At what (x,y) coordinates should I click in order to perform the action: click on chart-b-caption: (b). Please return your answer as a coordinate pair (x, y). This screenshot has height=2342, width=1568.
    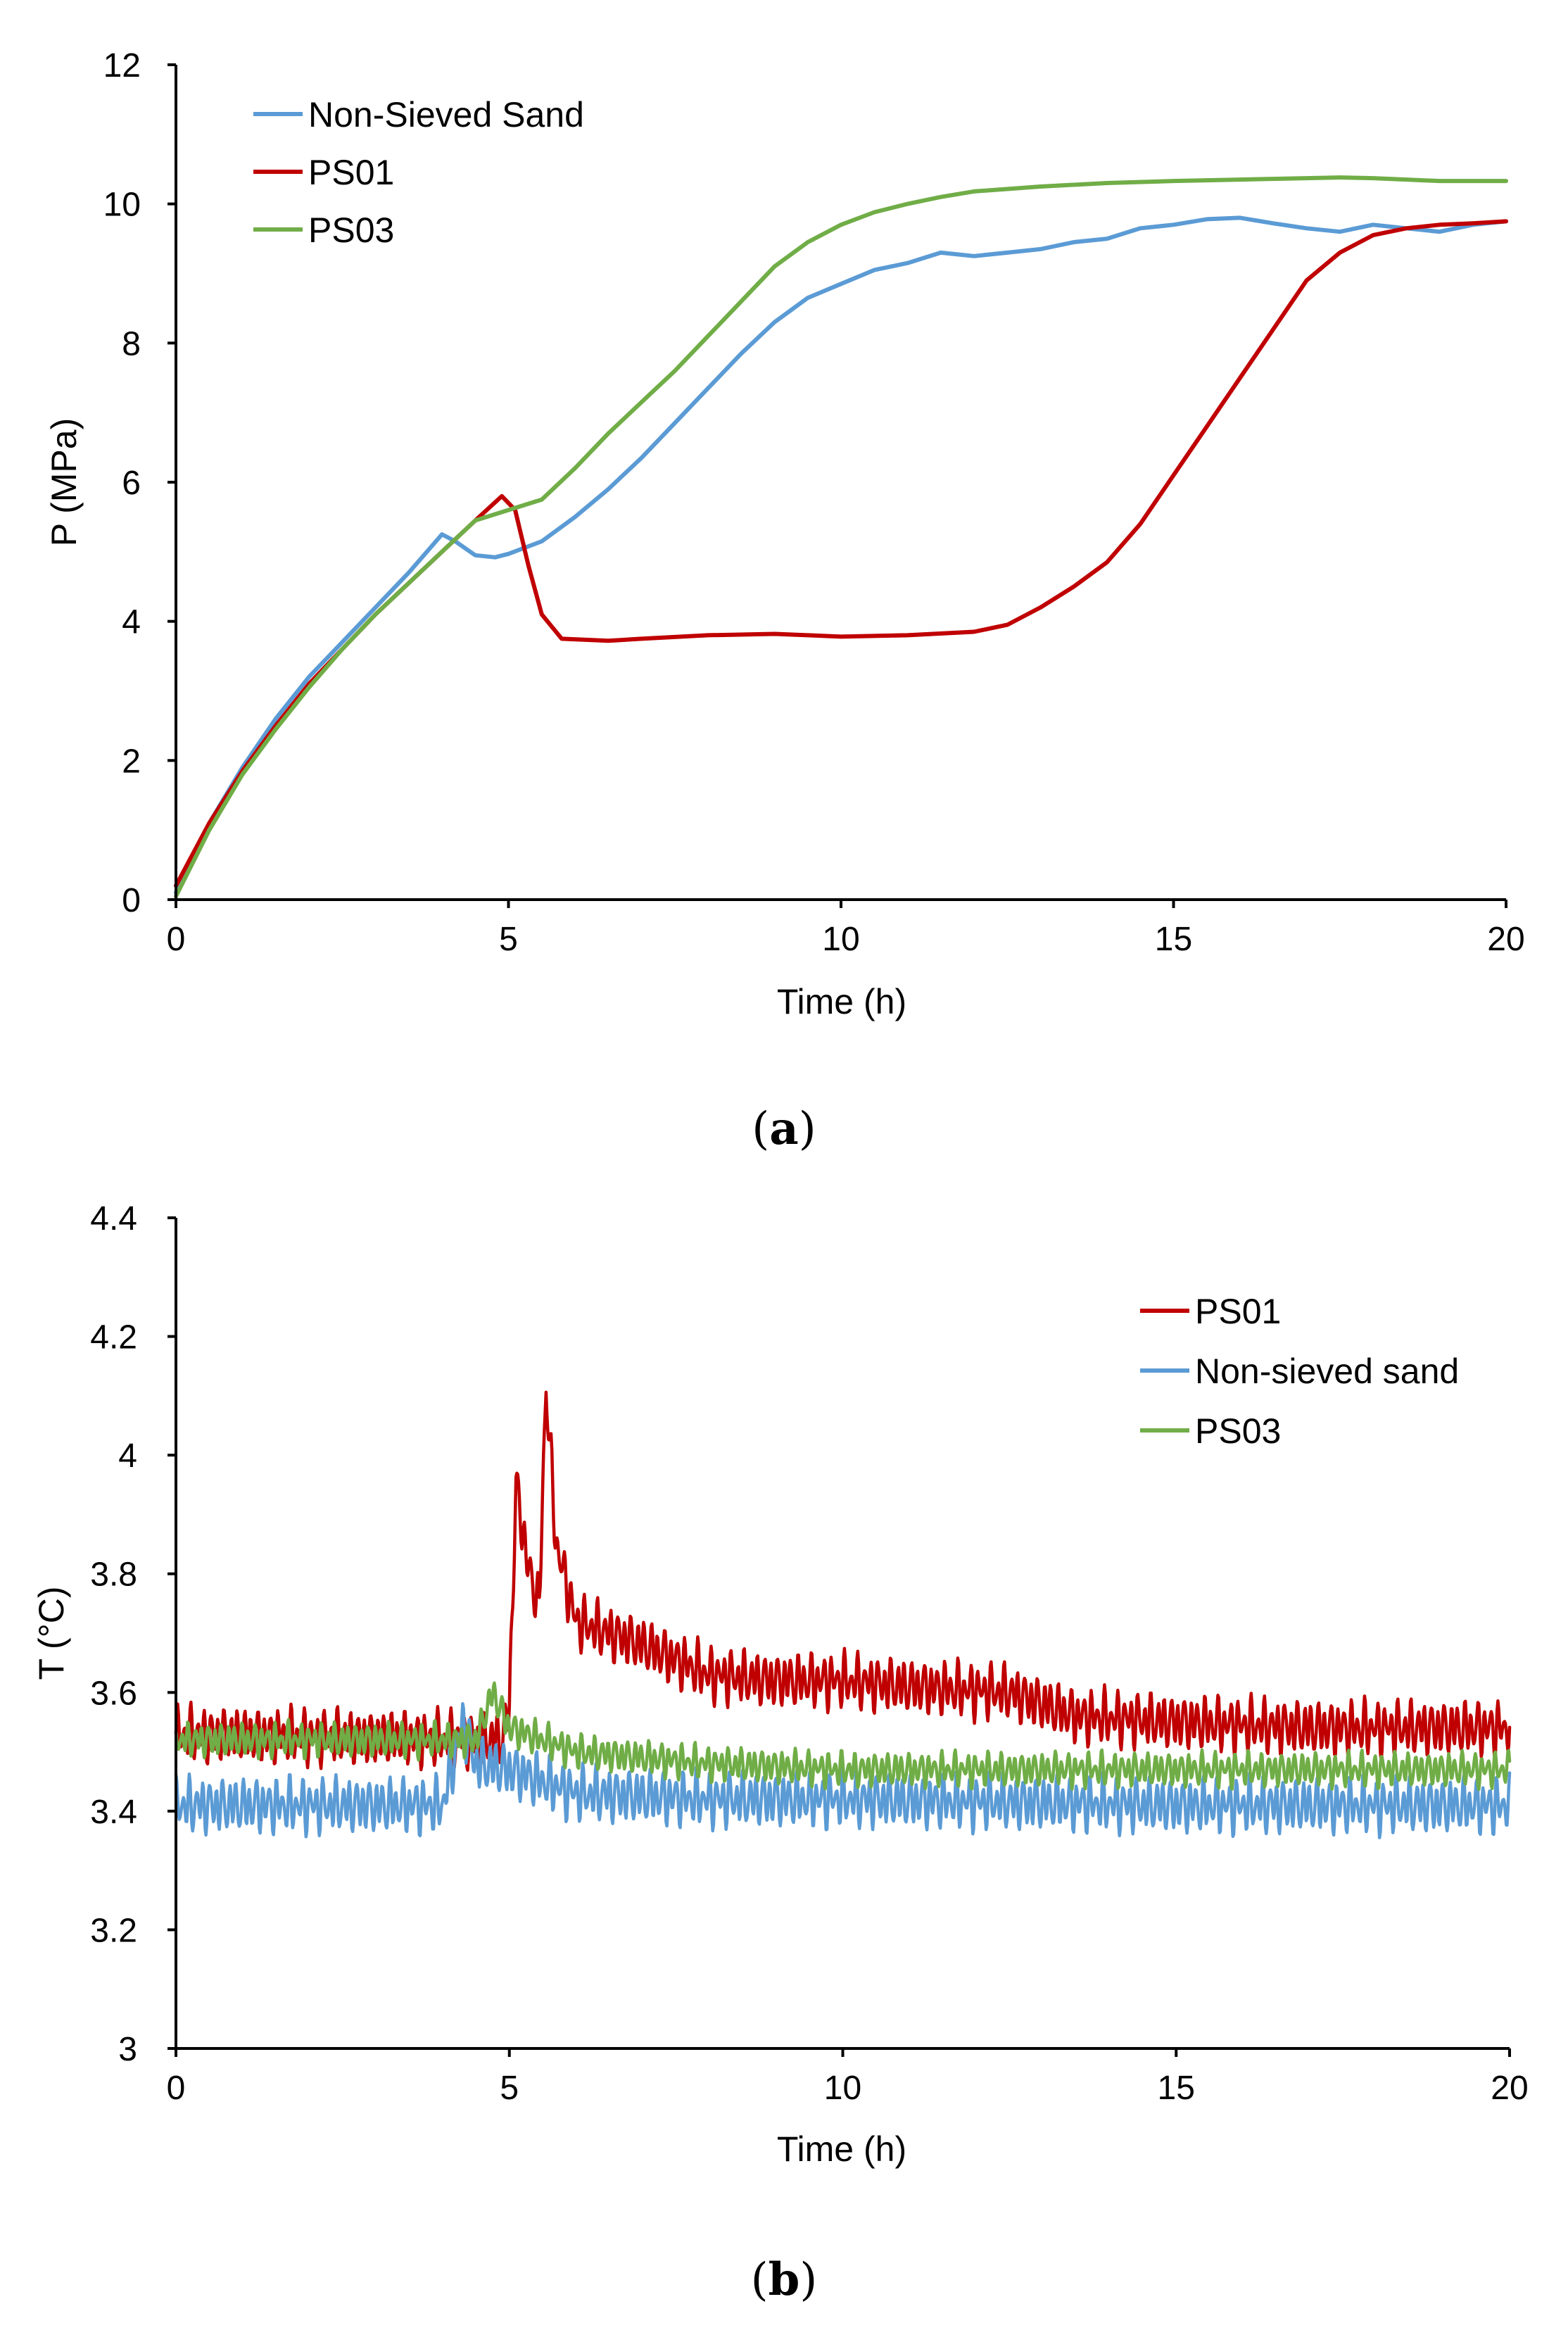
    Looking at the image, I should click on (784, 2279).